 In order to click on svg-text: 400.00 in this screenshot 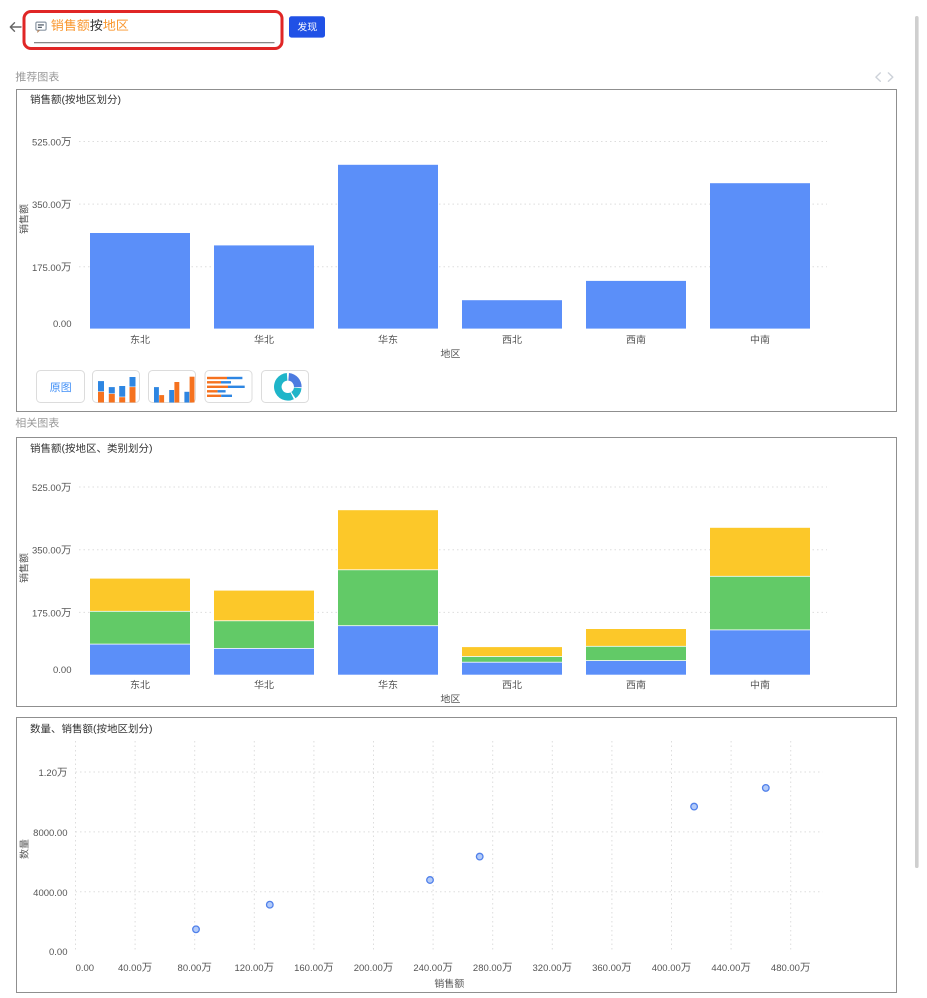, I will do `click(666, 968)`.